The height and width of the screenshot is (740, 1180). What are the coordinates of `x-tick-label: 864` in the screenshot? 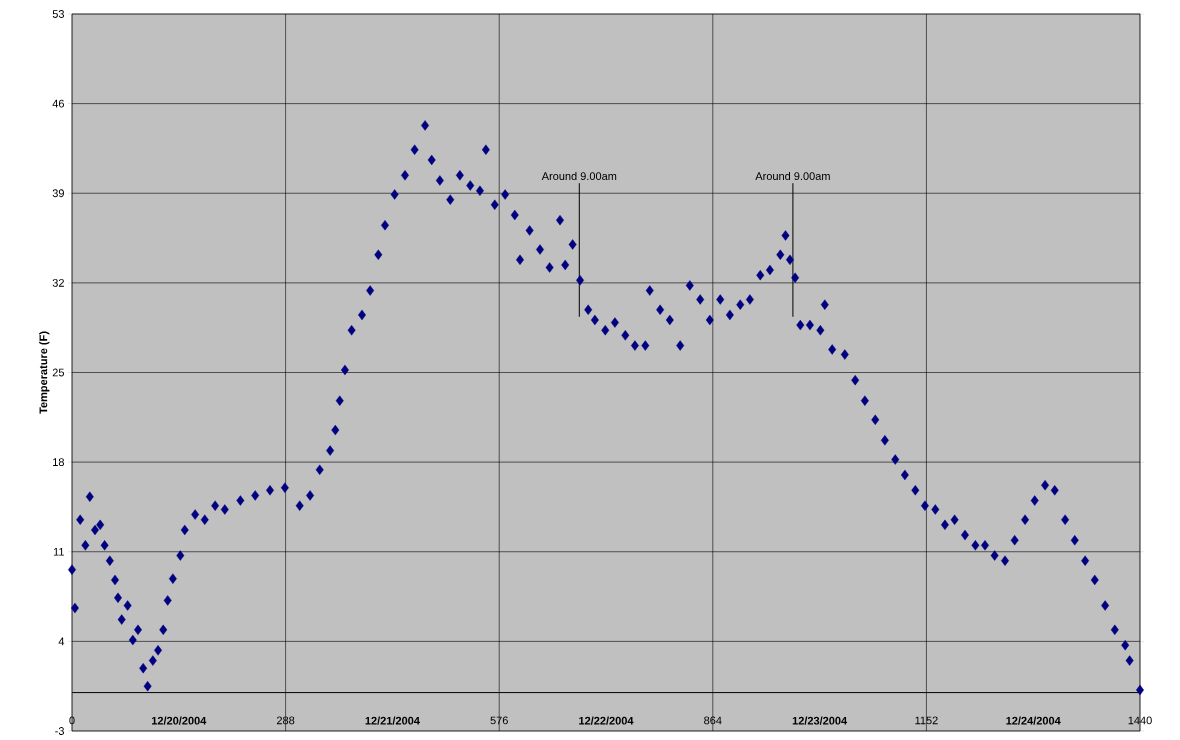 It's located at (713, 720).